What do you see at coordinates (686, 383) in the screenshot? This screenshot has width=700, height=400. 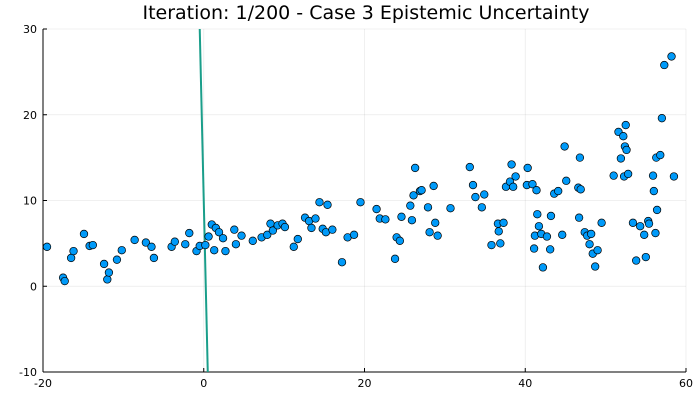 I see `x-tick-label: 60` at bounding box center [686, 383].